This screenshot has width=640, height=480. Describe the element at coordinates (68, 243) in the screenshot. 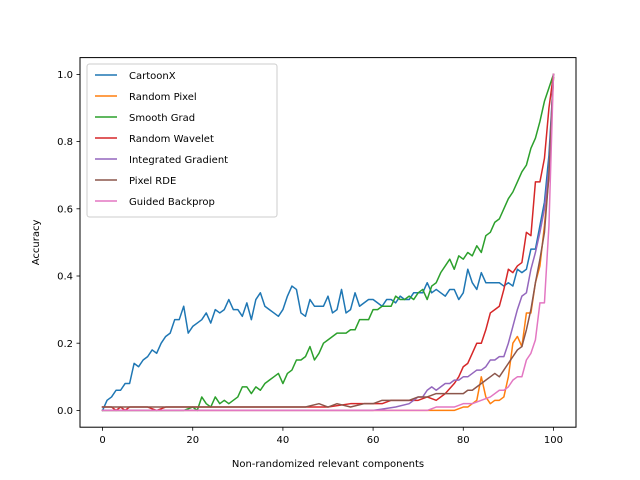

I see `y-axis-ticks: 0.0 0.2 0.4 0.6 0.8 1.0` at that location.